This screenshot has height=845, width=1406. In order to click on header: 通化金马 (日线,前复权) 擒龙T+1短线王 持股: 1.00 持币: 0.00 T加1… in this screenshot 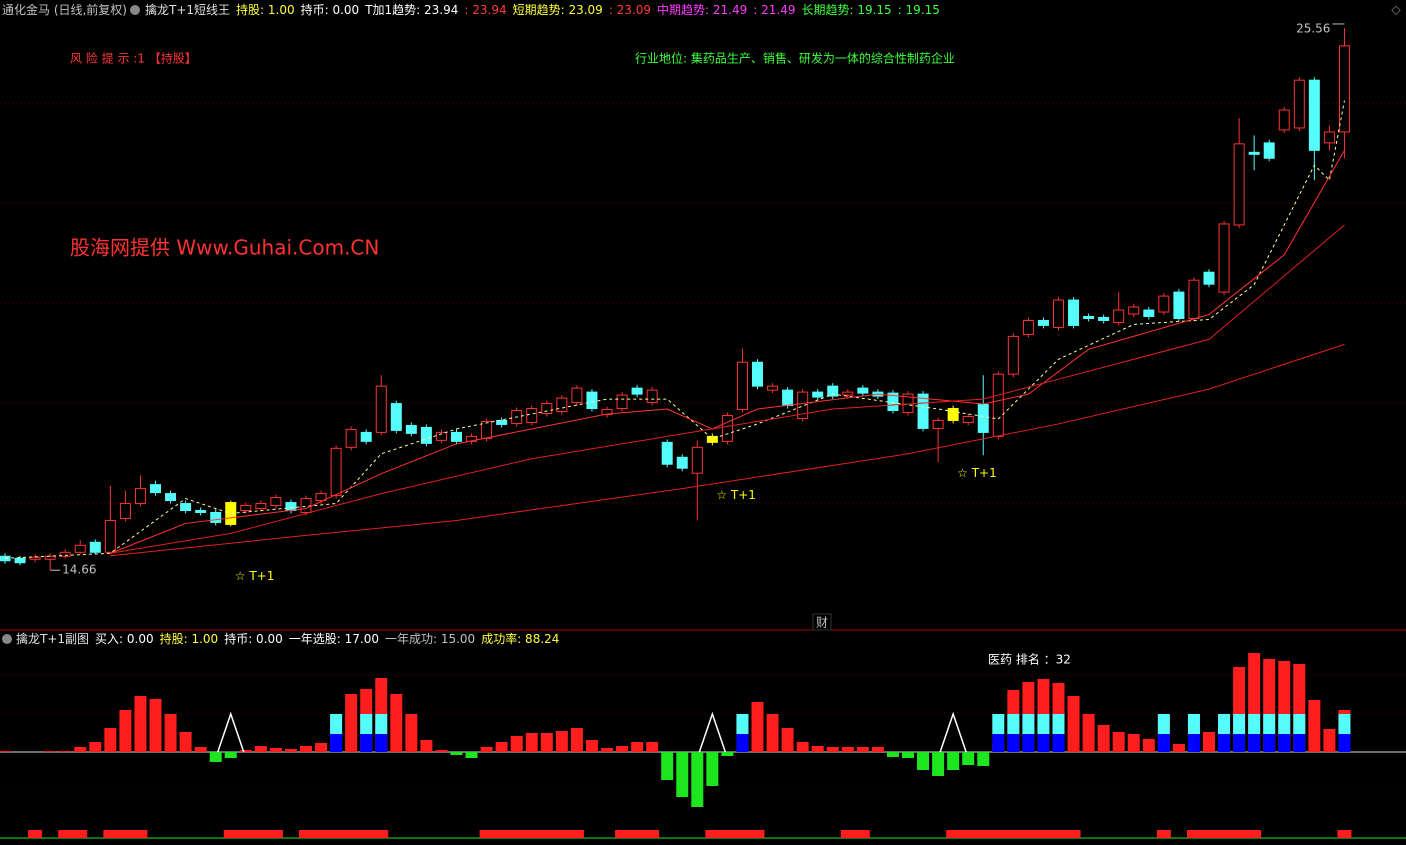, I will do `click(471, 9)`.